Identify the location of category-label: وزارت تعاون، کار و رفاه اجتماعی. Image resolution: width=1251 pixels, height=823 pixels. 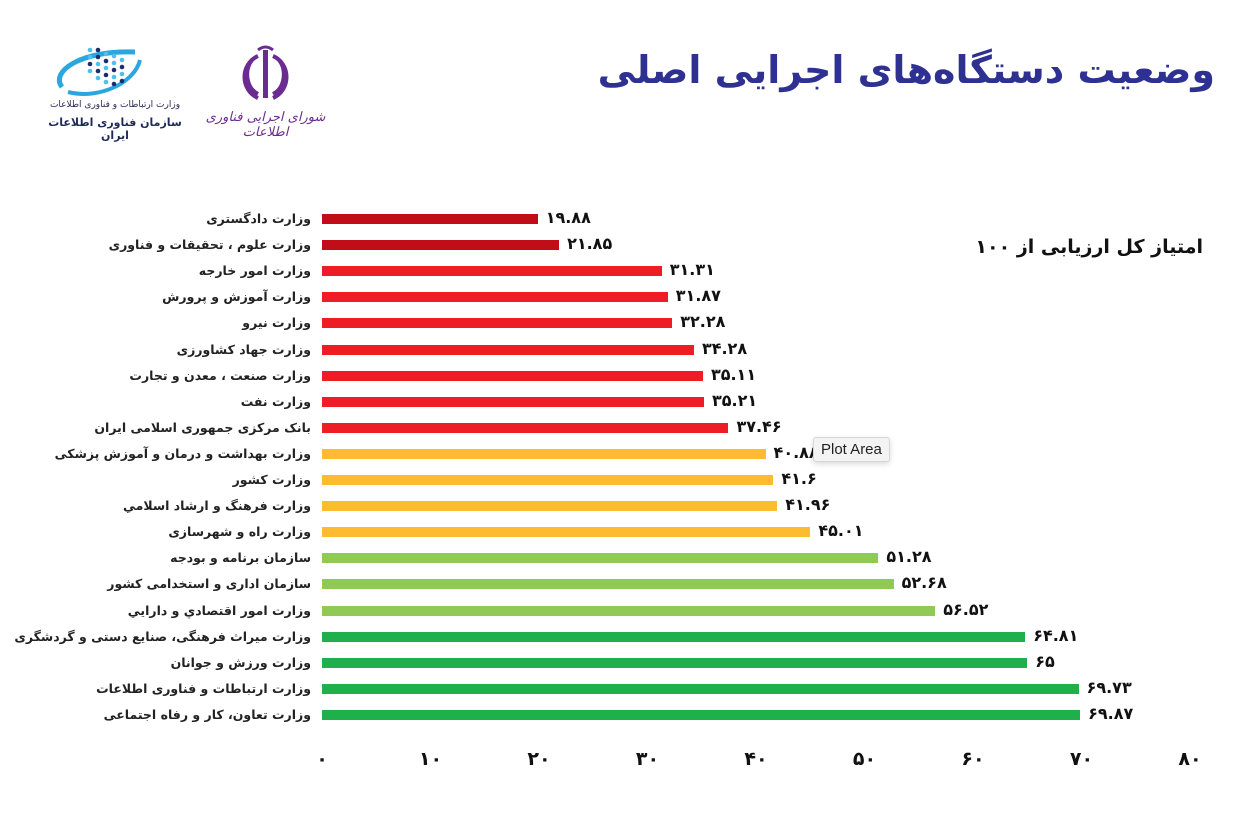
(207, 714).